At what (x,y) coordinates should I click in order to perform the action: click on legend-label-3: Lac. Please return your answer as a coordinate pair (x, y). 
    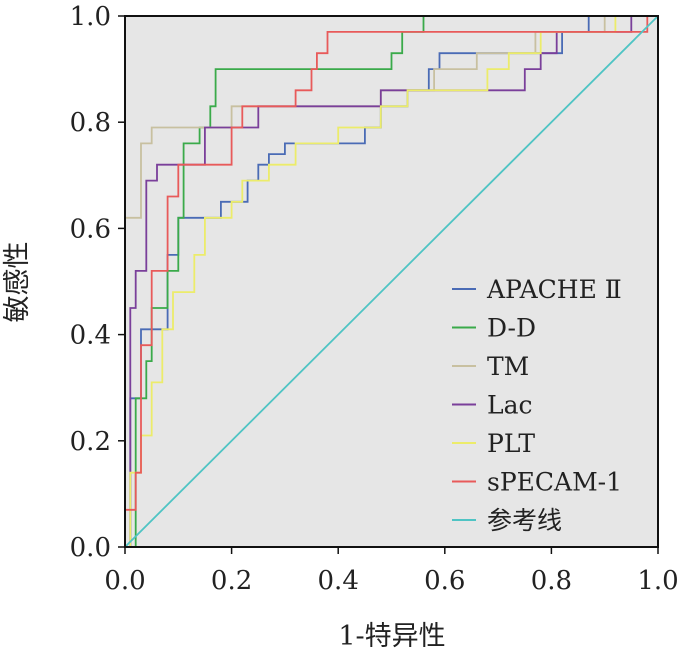
    Looking at the image, I should click on (510, 405).